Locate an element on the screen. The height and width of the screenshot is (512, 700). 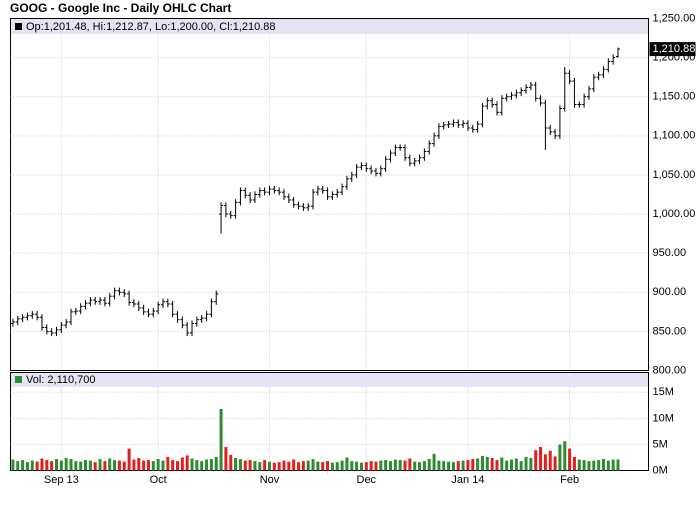
last-price-label: 1,210.88 is located at coordinates (674, 49).